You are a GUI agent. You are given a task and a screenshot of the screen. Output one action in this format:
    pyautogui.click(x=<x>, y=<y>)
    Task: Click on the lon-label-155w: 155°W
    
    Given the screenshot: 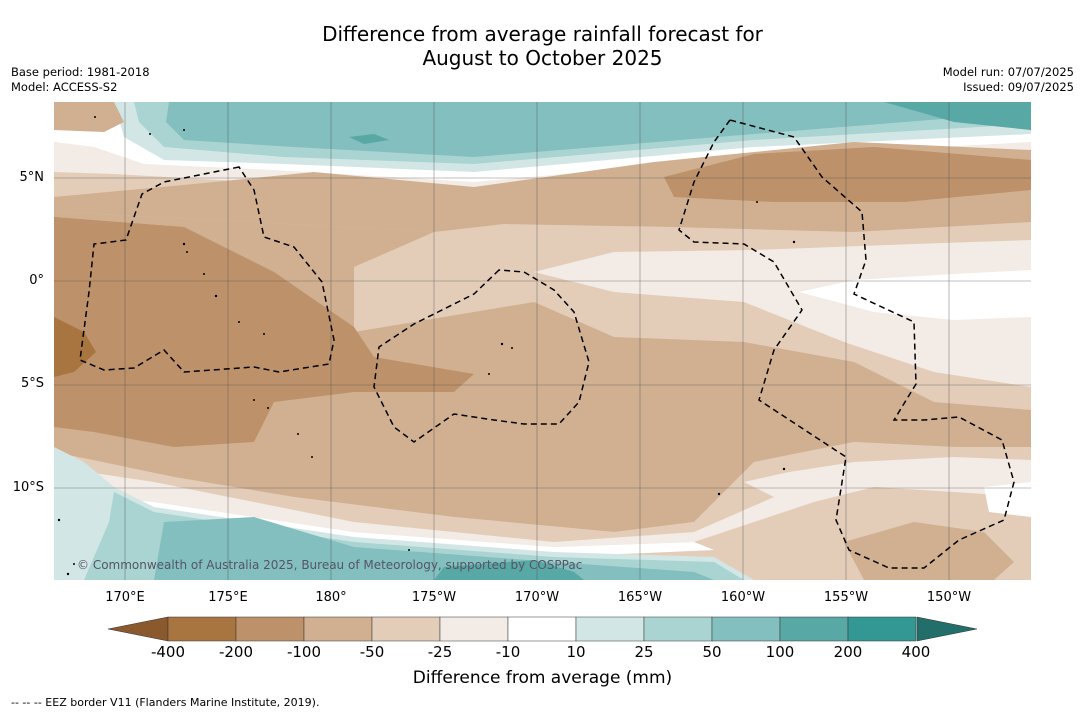 What is the action you would take?
    pyautogui.click(x=846, y=597)
    